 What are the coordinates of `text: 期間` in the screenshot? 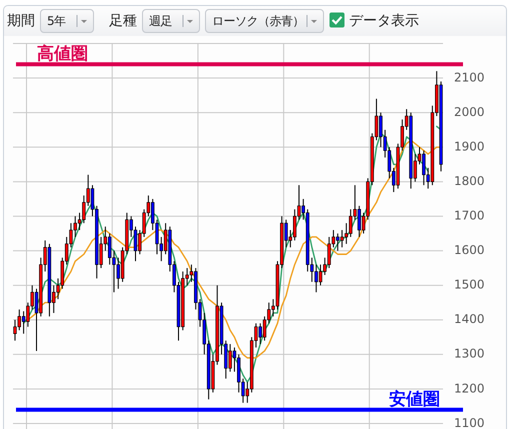 It's located at (21, 21).